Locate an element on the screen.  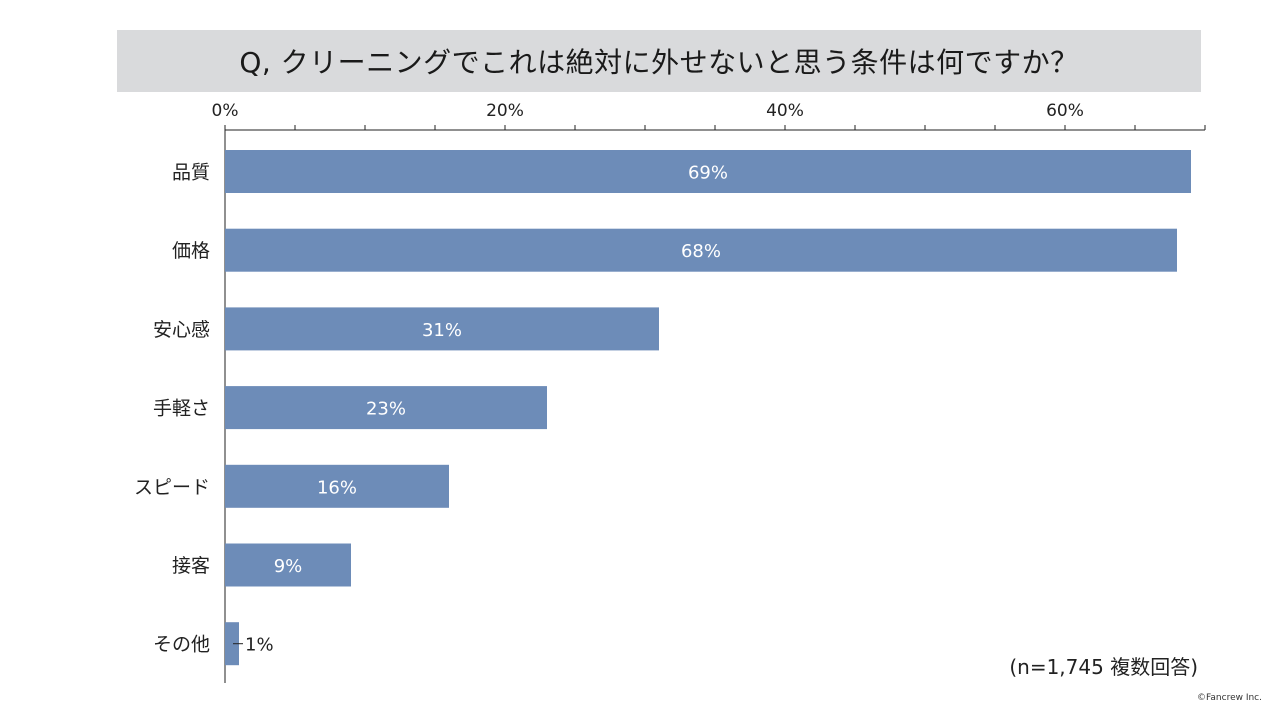
sample-size-note: (n=1,745 複数回答) is located at coordinates (1103, 667).